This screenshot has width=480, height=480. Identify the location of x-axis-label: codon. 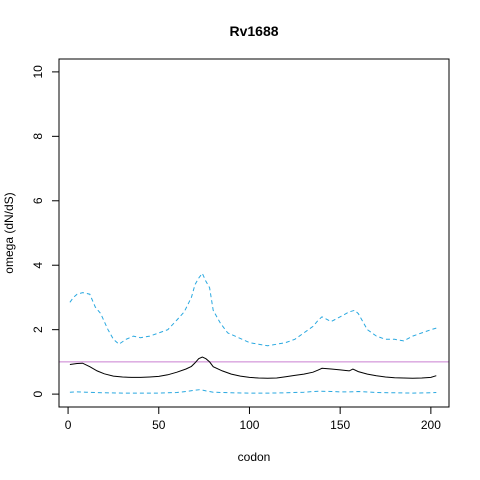
(254, 457).